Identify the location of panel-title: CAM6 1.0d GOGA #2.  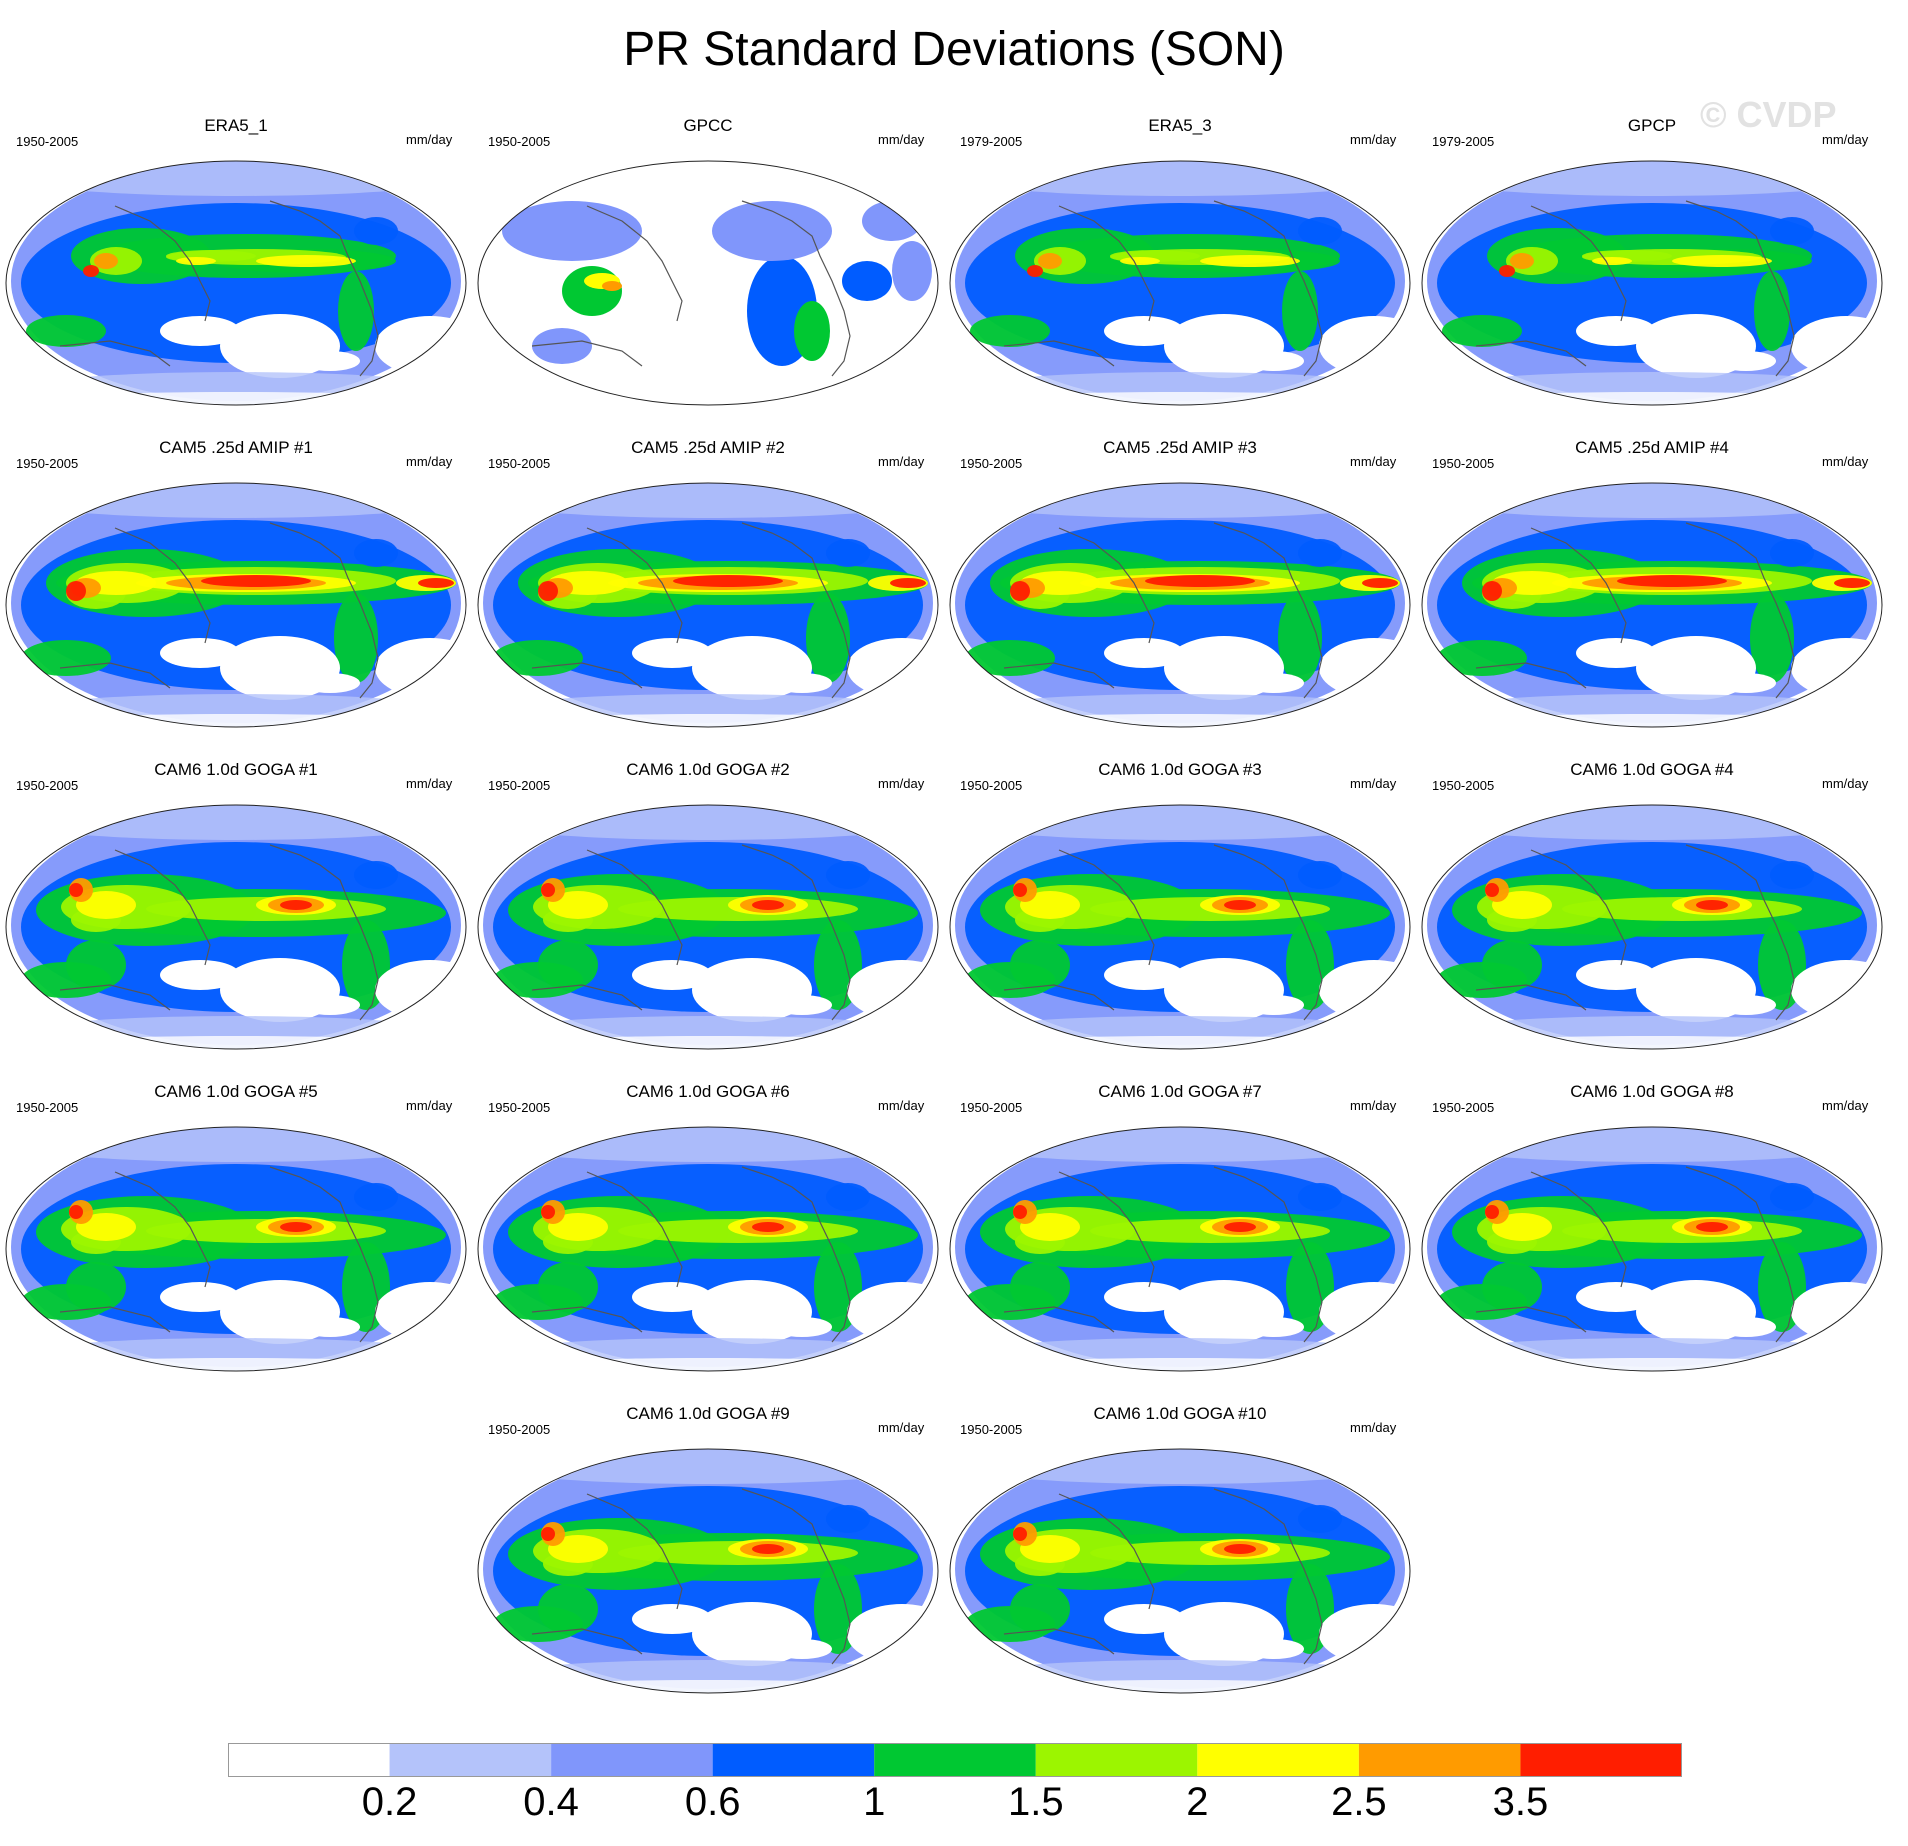
(708, 769).